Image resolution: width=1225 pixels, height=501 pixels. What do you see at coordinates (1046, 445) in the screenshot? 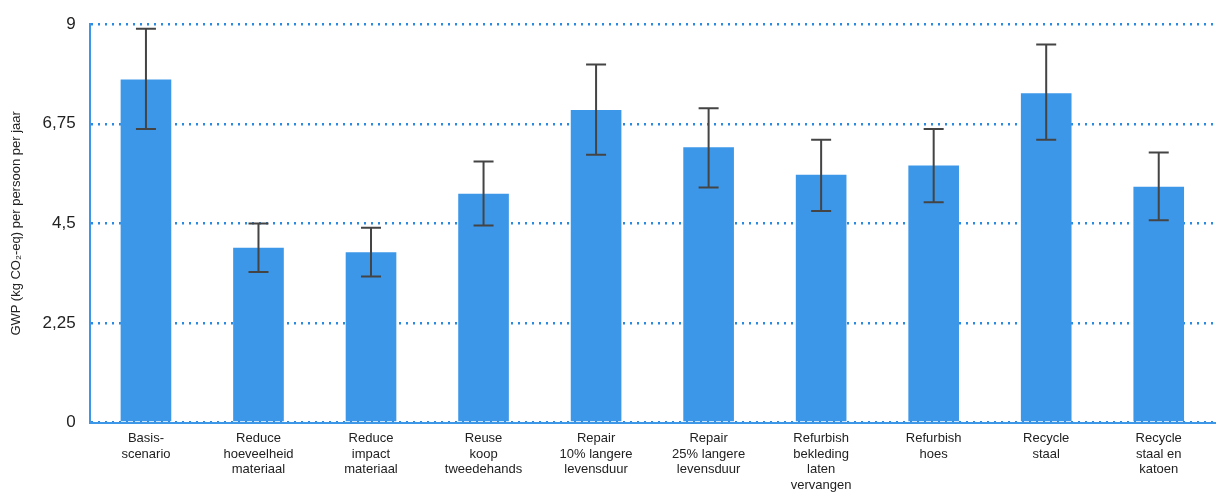
I see `x-tick-label: Recycle staal` at bounding box center [1046, 445].